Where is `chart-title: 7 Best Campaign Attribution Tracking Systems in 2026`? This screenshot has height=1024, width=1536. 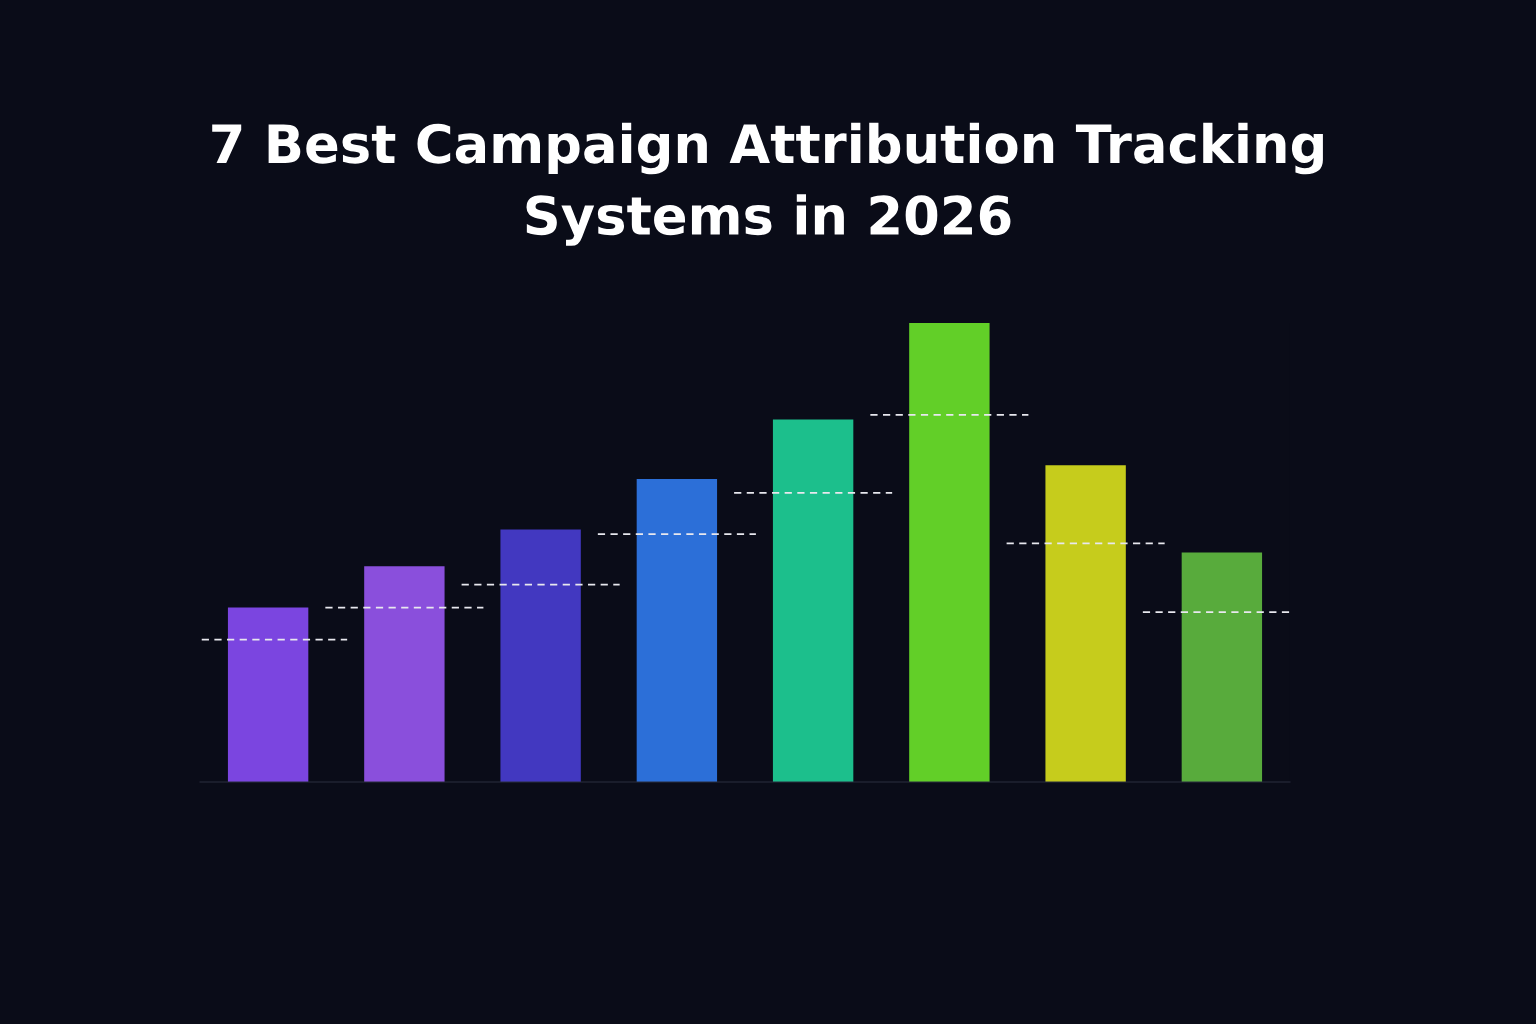
chart-title: 7 Best Campaign Attribution Tracking Systems in 2026 is located at coordinates (767, 184).